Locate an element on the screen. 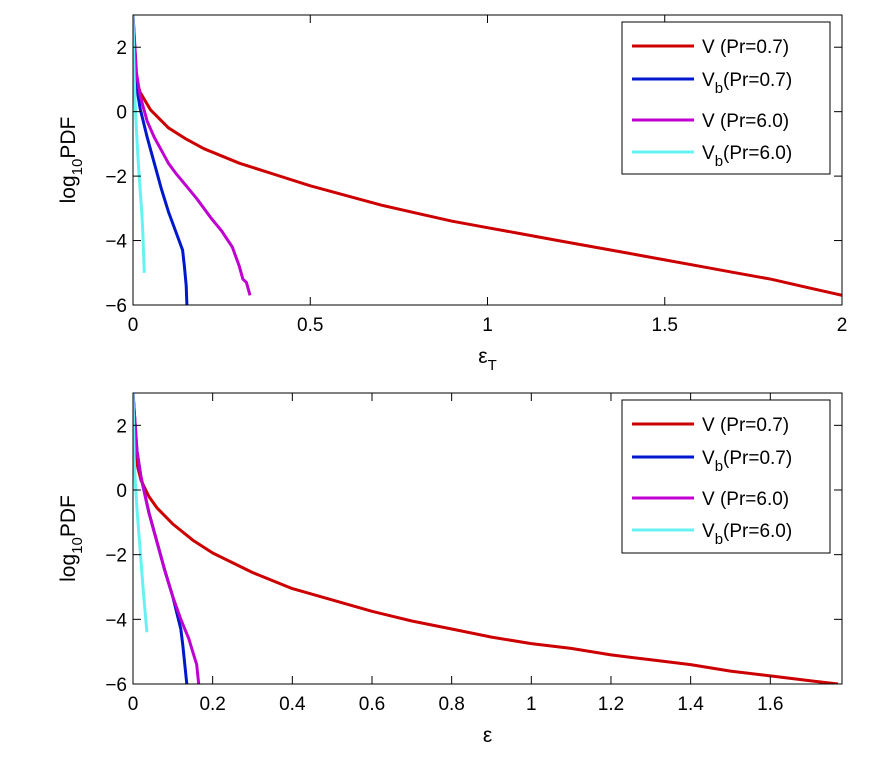 This screenshot has width=885, height=768. x-tick-label: 0.5 is located at coordinates (310, 325).